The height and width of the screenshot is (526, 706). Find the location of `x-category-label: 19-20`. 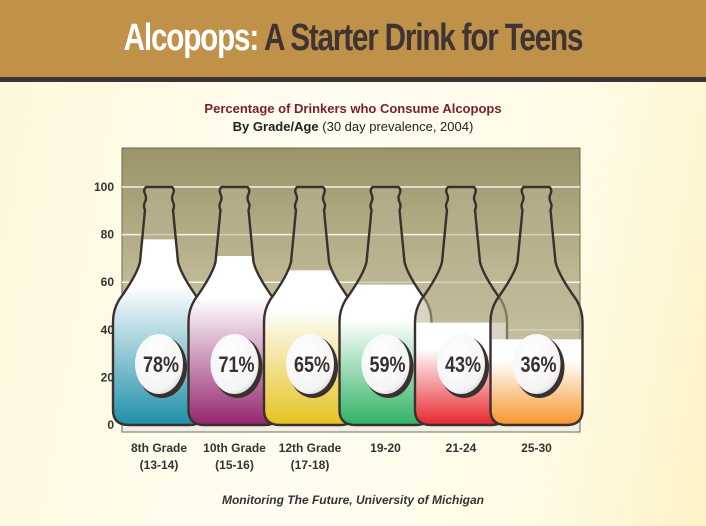

x-category-label: 19-20 is located at coordinates (385, 448).